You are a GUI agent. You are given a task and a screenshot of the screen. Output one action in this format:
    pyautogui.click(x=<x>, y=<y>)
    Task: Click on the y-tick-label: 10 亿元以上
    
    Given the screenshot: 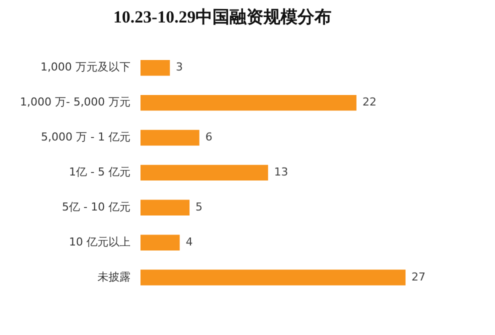 What is the action you would take?
    pyautogui.click(x=99, y=241)
    